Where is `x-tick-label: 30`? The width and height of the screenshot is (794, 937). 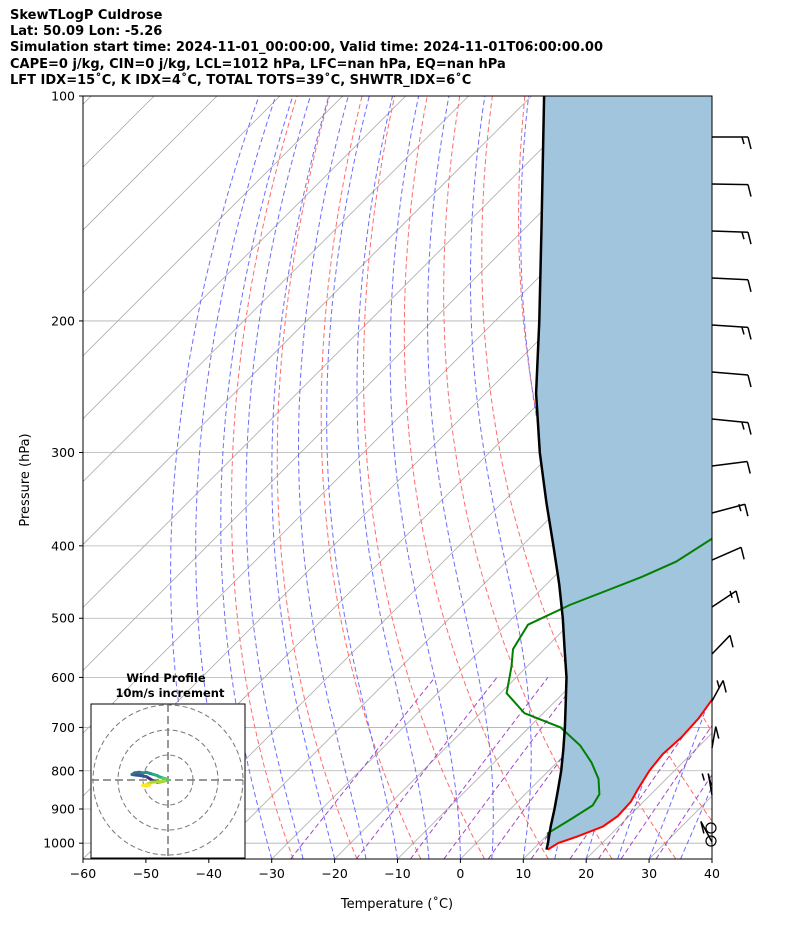
x-tick-label: 30 is located at coordinates (649, 873).